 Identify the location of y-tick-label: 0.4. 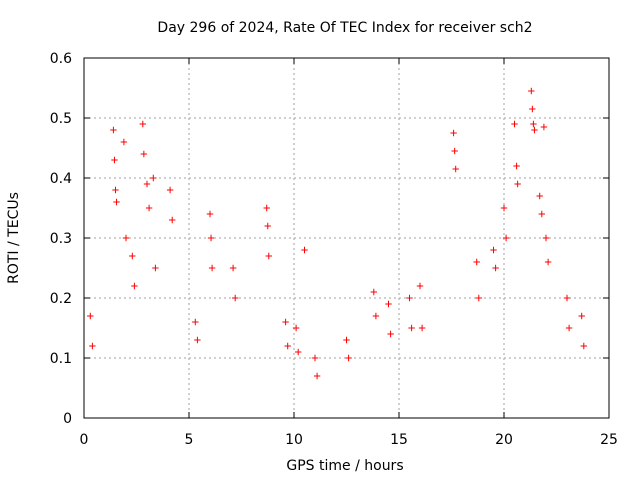
(61, 179).